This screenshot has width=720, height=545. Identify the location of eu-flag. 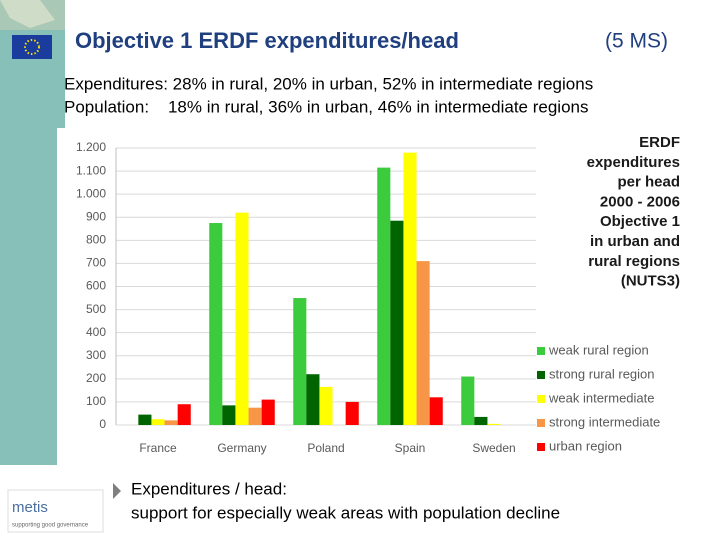
(32, 47).